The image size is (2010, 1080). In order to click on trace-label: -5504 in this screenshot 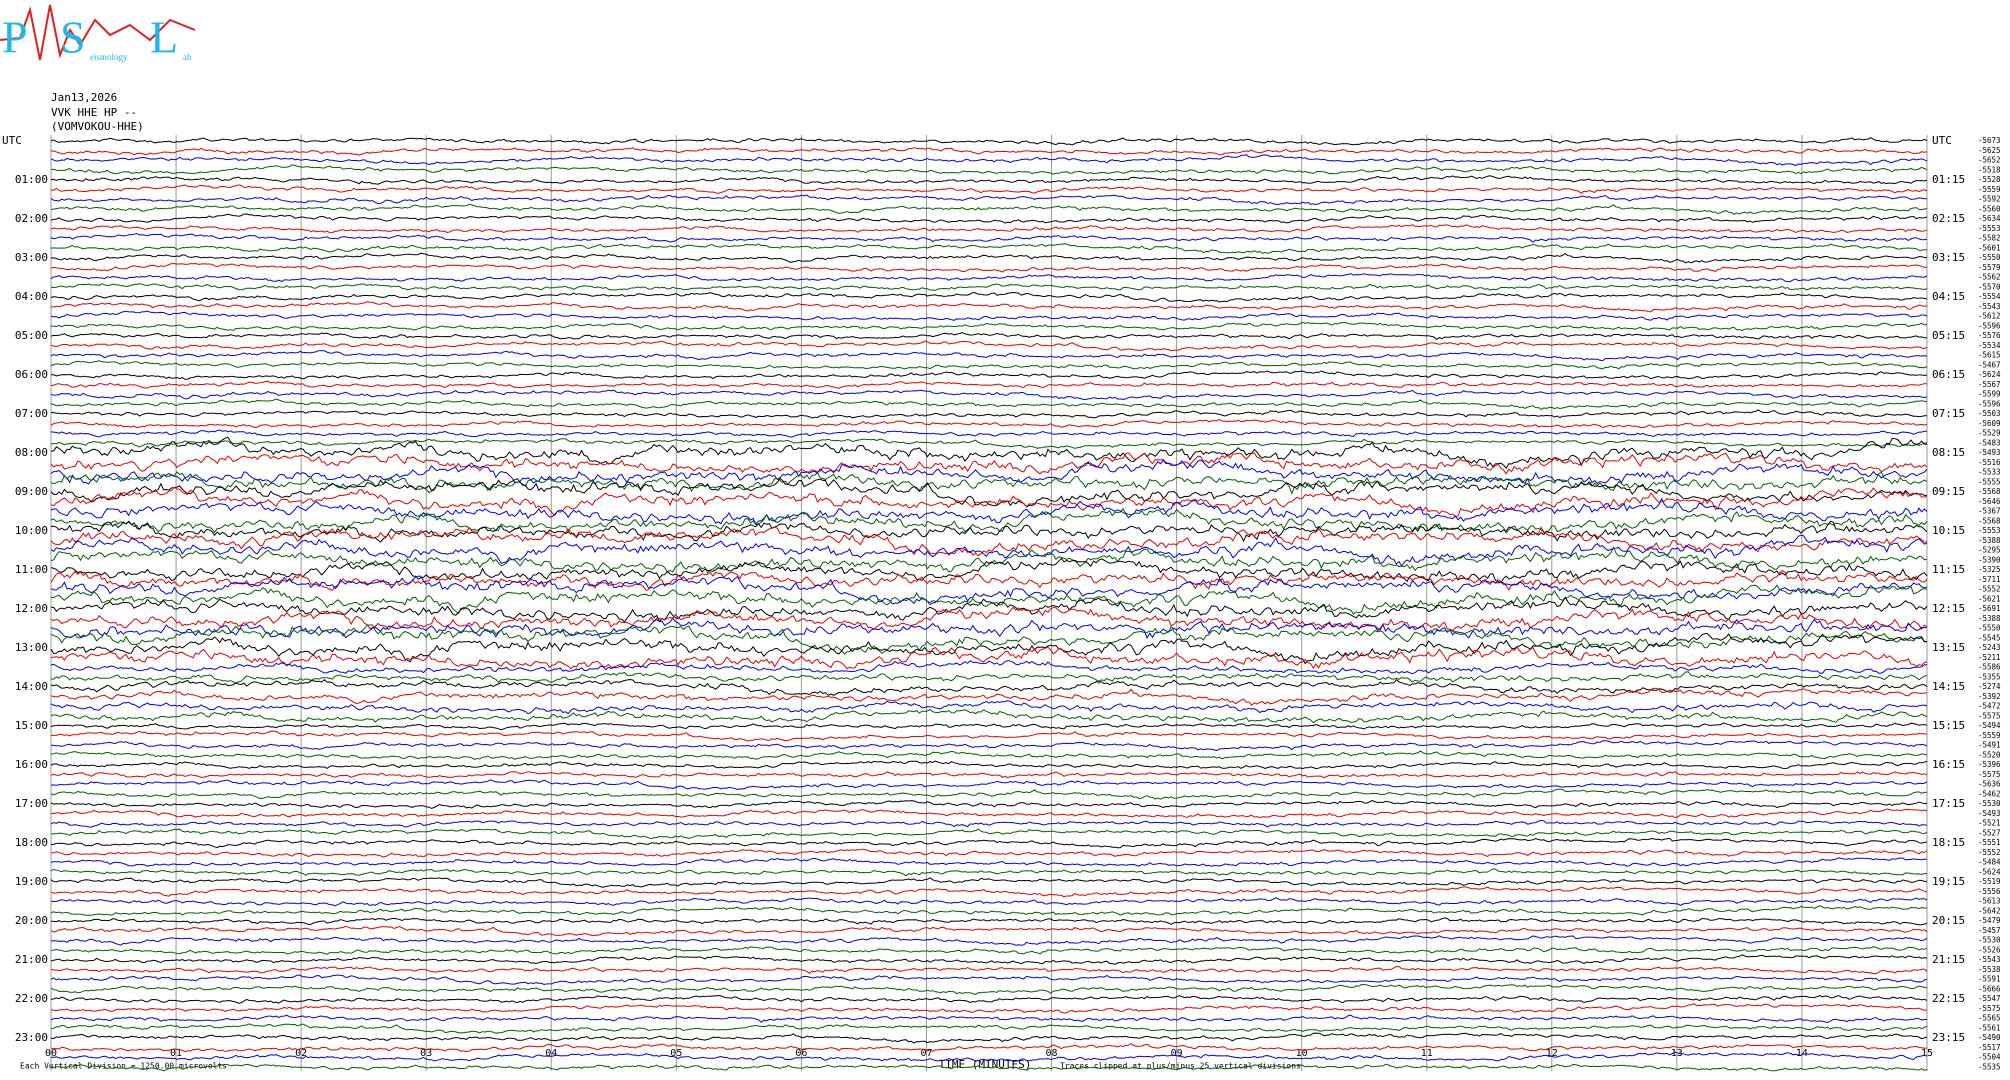, I will do `click(1989, 1057)`.